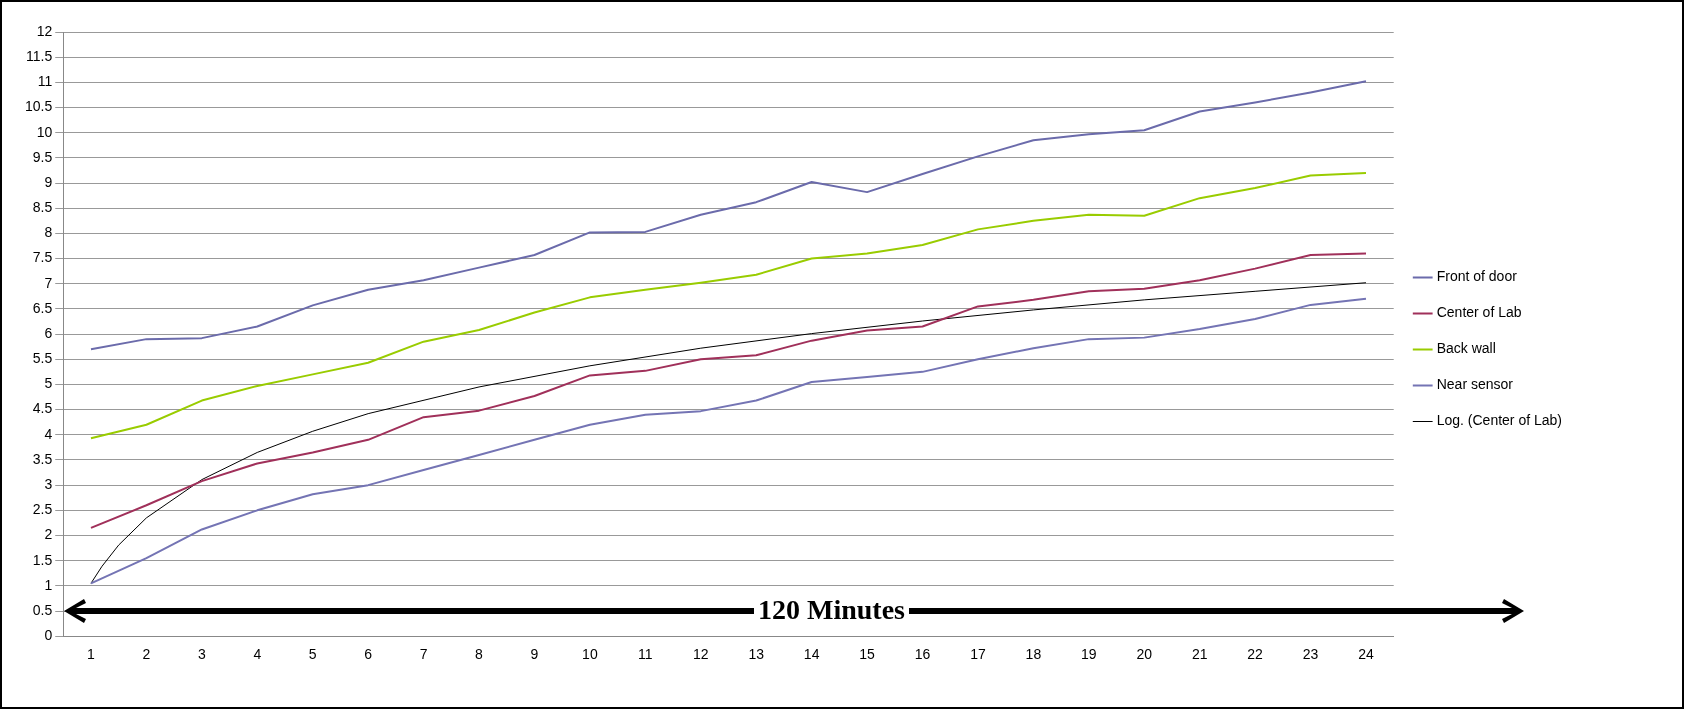 Image resolution: width=1684 pixels, height=709 pixels. Describe the element at coordinates (42, 458) in the screenshot. I see `y-tick-label: 3.5` at that location.